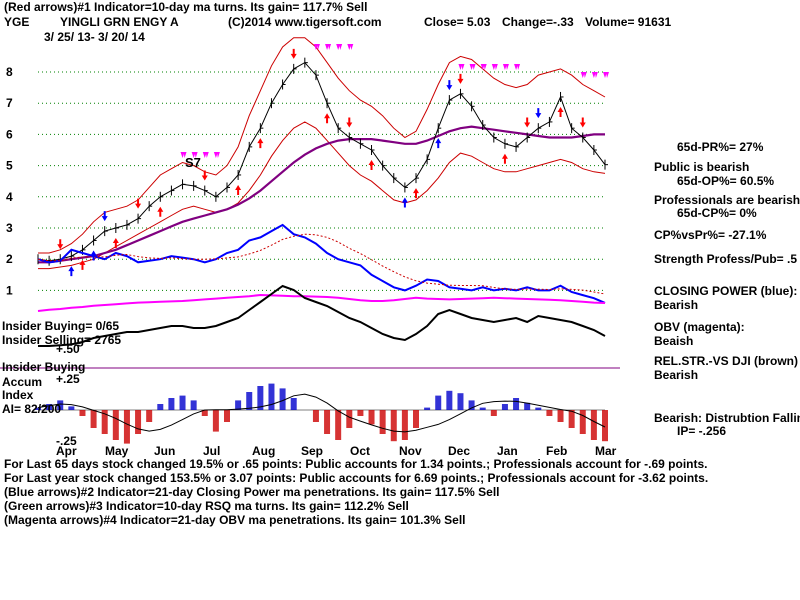 This screenshot has width=800, height=600. I want to click on x-tick-label: Jul, so click(211, 451).